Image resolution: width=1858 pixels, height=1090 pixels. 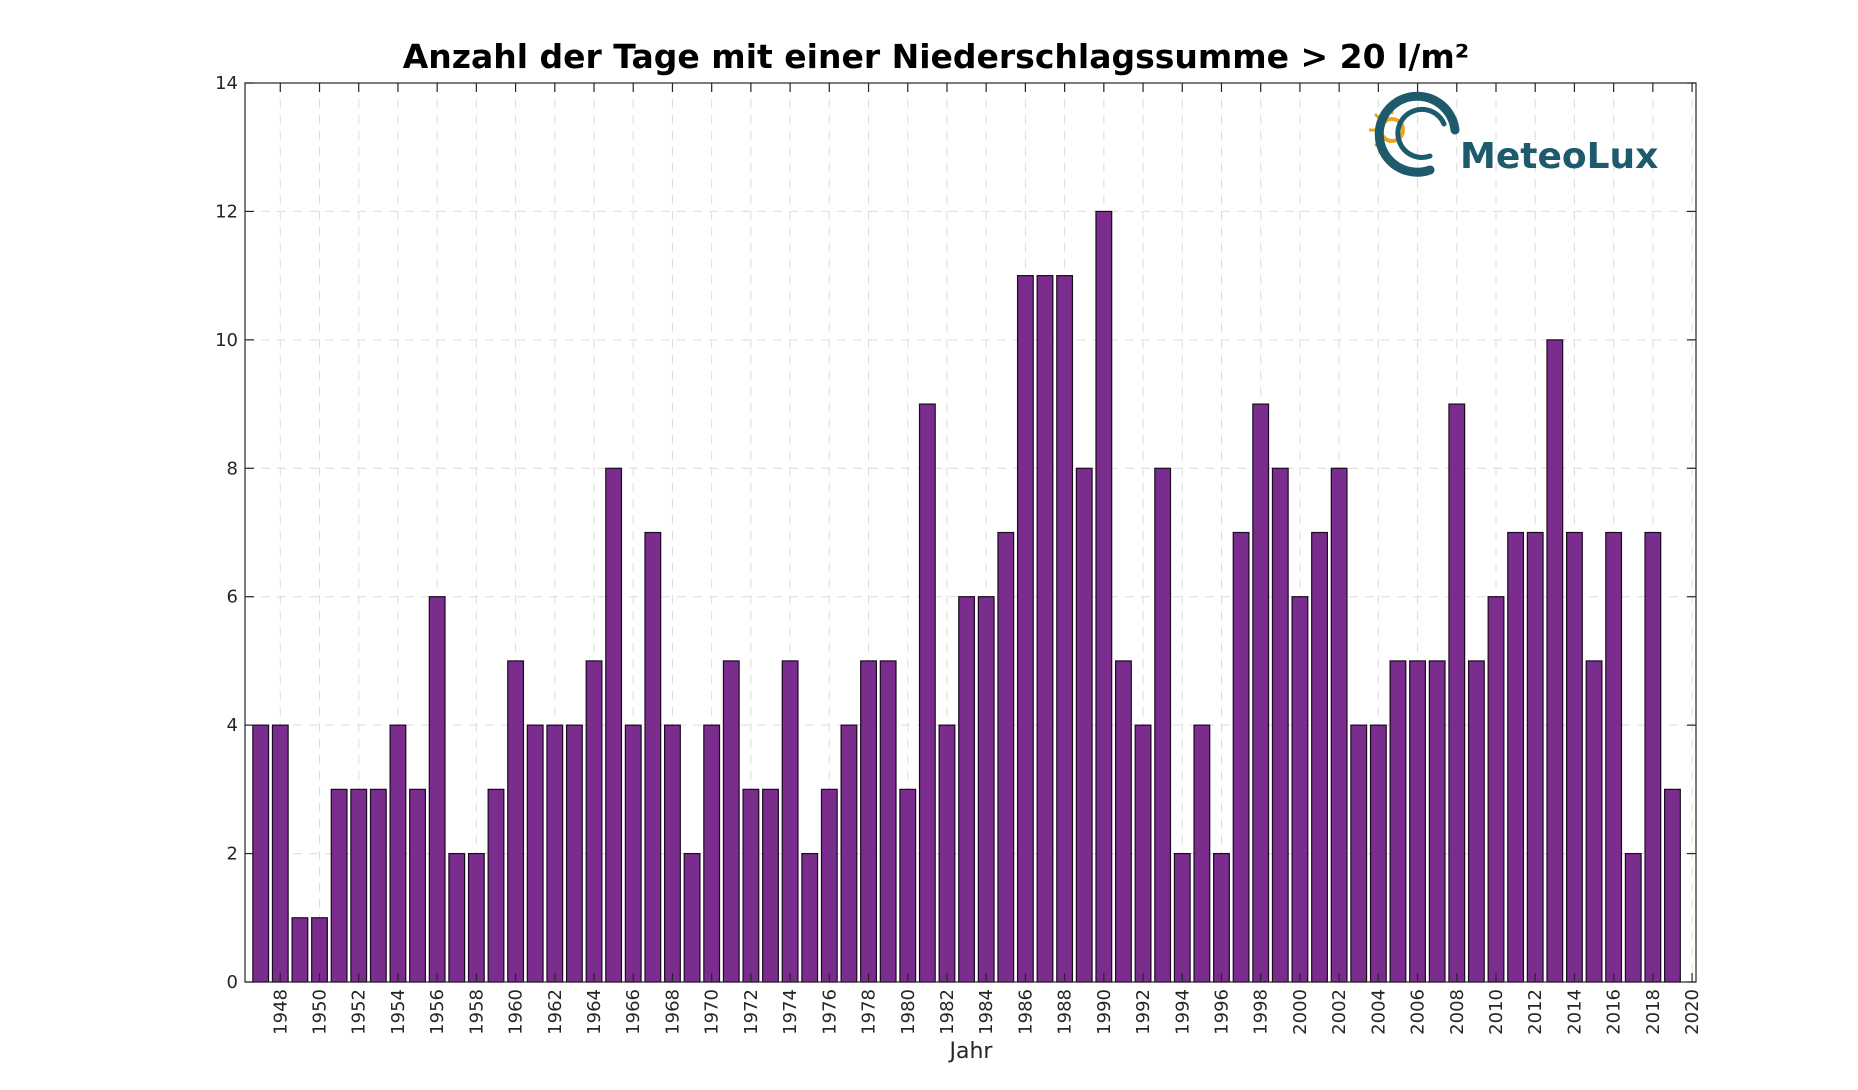 I want to click on bar-2016, so click(x=1614, y=757).